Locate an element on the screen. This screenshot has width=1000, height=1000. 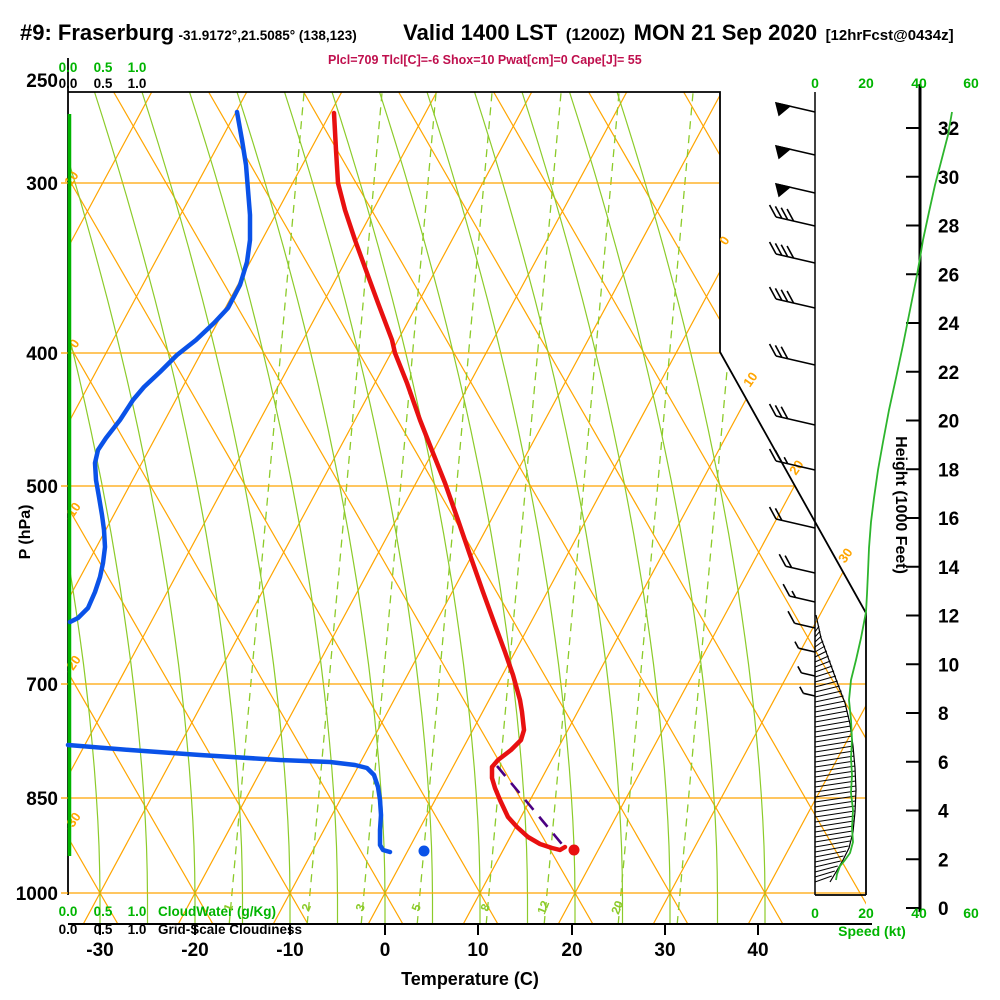
svg-text: 3 is located at coordinates (361, 907).